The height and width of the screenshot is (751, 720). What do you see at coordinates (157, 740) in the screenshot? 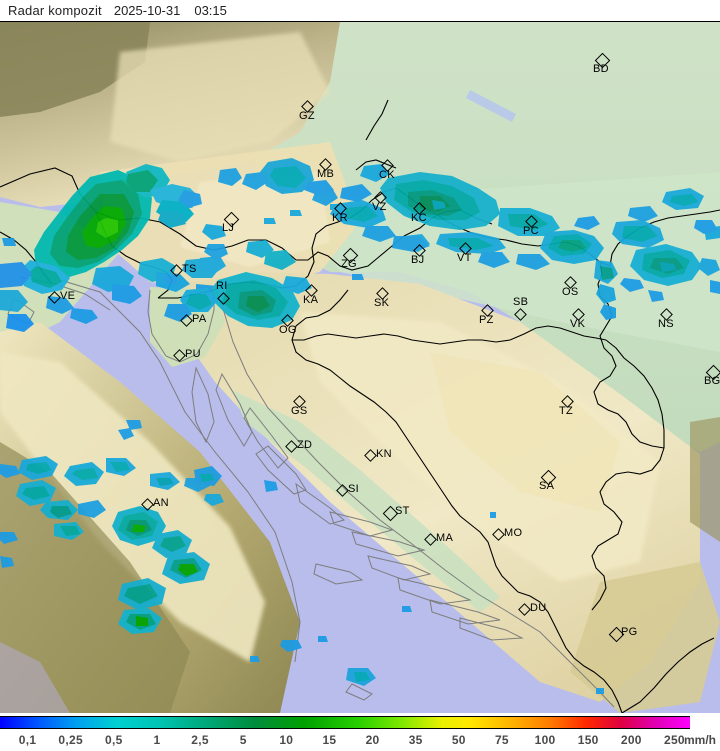
I see `scale-tick-3: 1` at bounding box center [157, 740].